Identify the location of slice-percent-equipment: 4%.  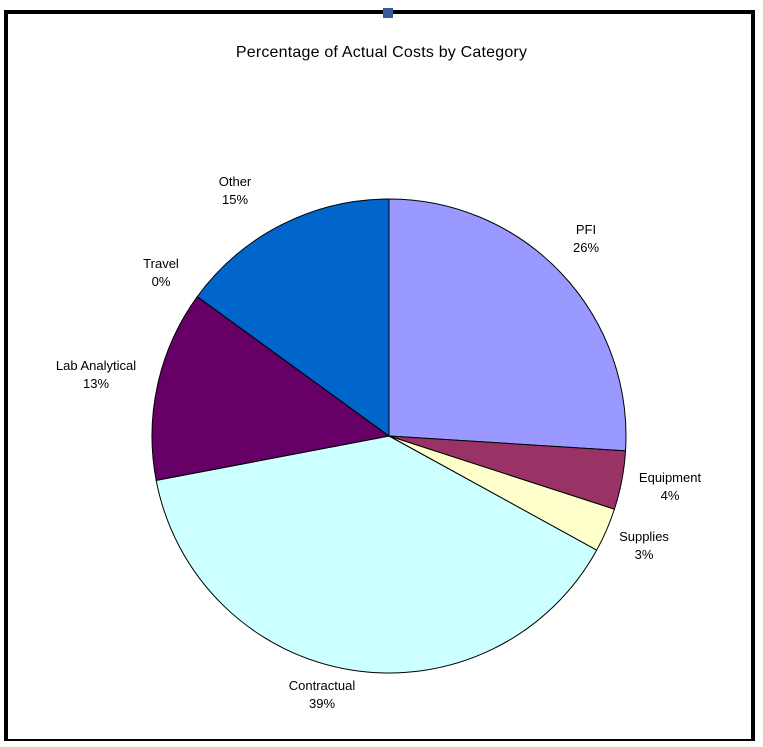
(670, 495).